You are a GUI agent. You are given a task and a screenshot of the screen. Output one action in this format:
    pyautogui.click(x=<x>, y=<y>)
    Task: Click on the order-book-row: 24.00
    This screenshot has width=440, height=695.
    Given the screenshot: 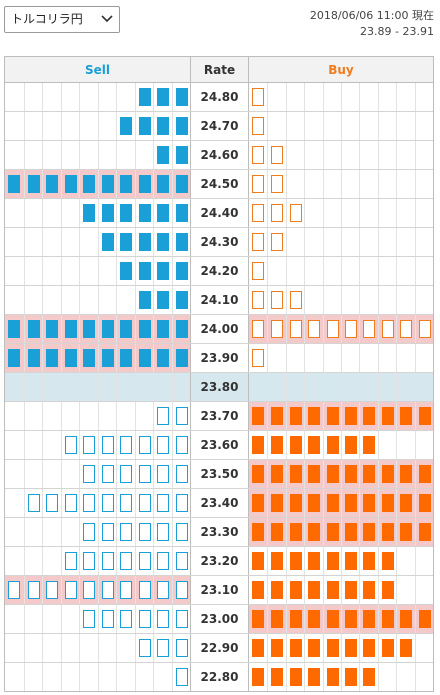 What is the action you would take?
    pyautogui.click(x=219, y=329)
    